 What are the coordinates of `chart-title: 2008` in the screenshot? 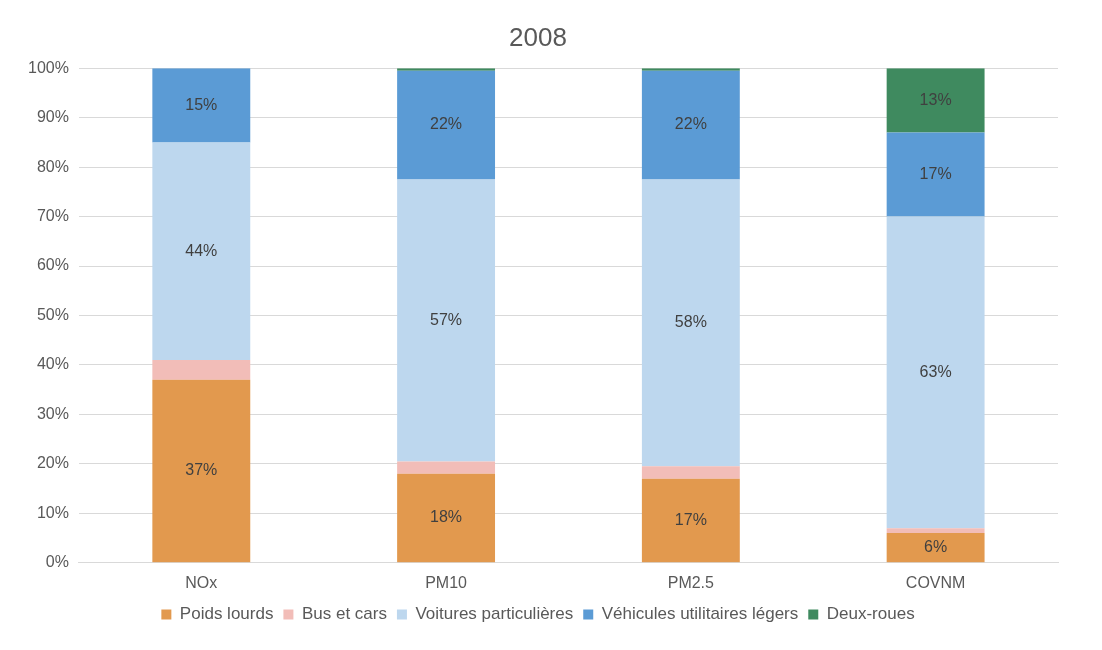 It's located at (538, 36).